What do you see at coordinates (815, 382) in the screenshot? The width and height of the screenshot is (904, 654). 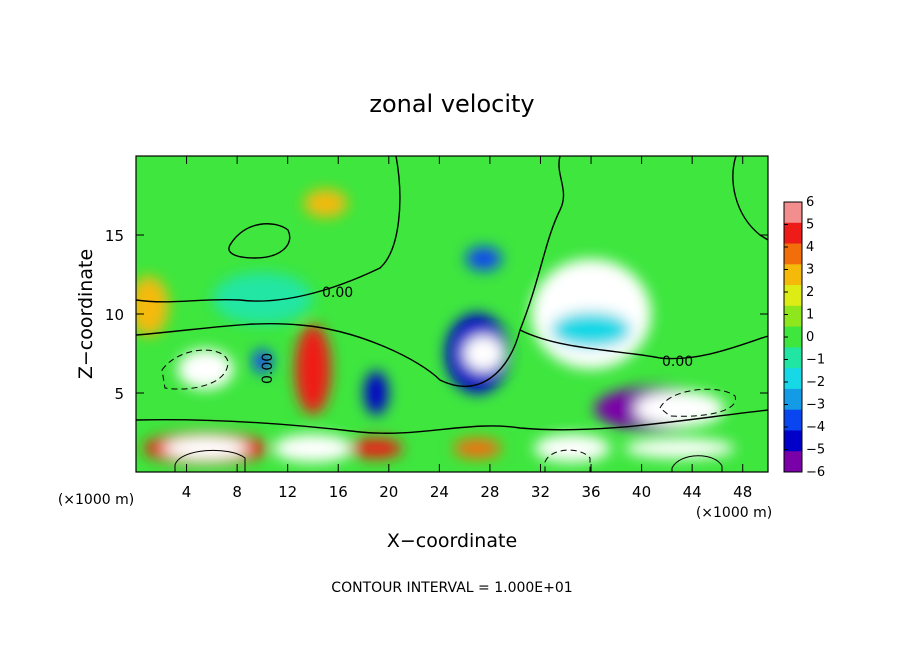 I see `colorbar-label: −2` at bounding box center [815, 382].